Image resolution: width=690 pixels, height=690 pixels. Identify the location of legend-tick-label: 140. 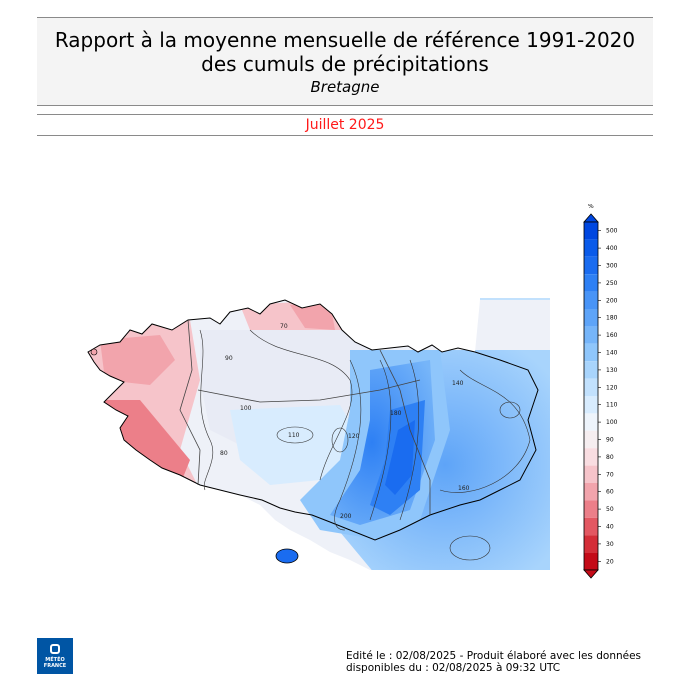
(612, 353).